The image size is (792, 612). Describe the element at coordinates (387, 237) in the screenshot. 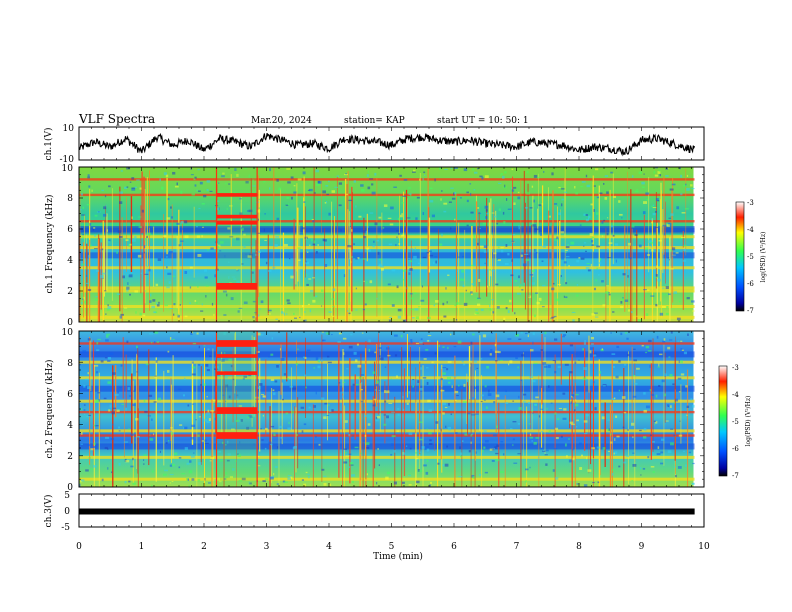

I see `yellow-band` at that location.